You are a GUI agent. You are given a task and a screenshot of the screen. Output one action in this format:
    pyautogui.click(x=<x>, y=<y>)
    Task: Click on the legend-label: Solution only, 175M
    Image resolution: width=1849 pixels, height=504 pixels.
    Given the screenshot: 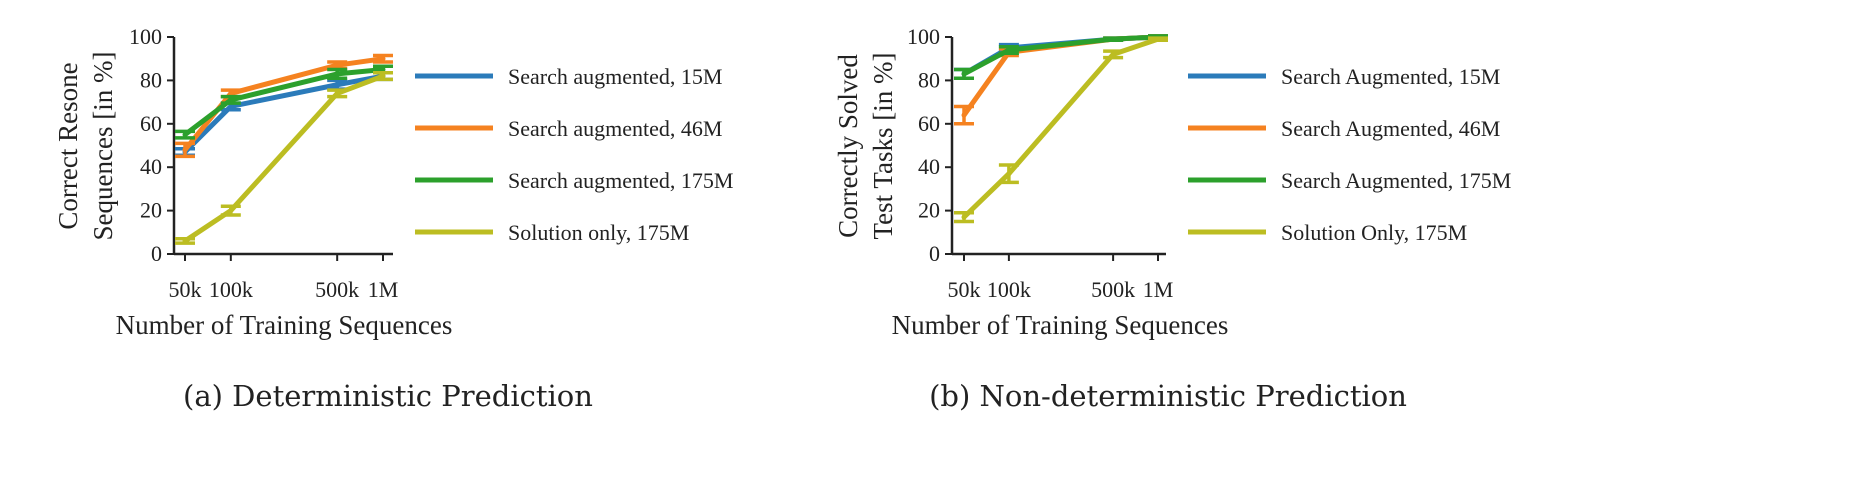 What is the action you would take?
    pyautogui.click(x=598, y=232)
    